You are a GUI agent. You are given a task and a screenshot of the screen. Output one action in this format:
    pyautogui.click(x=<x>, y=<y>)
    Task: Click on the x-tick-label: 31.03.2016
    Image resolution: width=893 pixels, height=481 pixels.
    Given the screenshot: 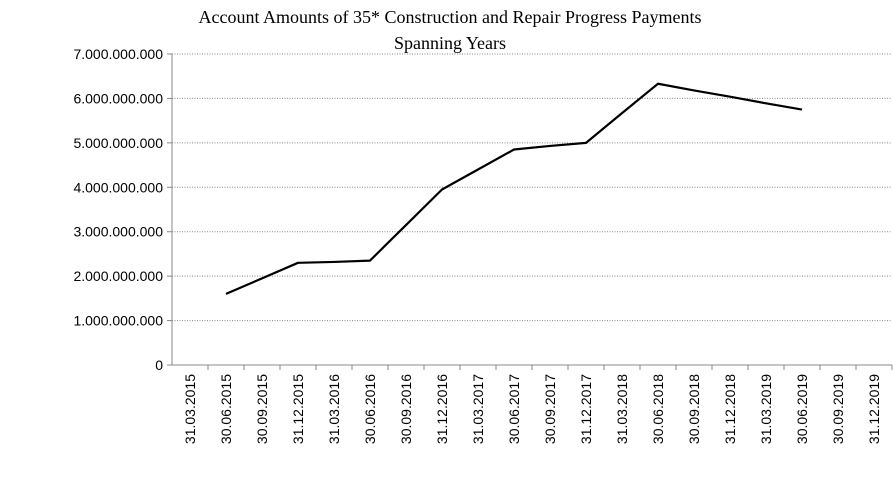 What is the action you would take?
    pyautogui.click(x=334, y=409)
    